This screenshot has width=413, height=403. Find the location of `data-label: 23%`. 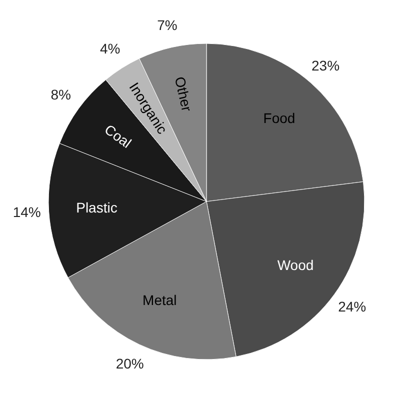

data-label: 23% is located at coordinates (326, 65).